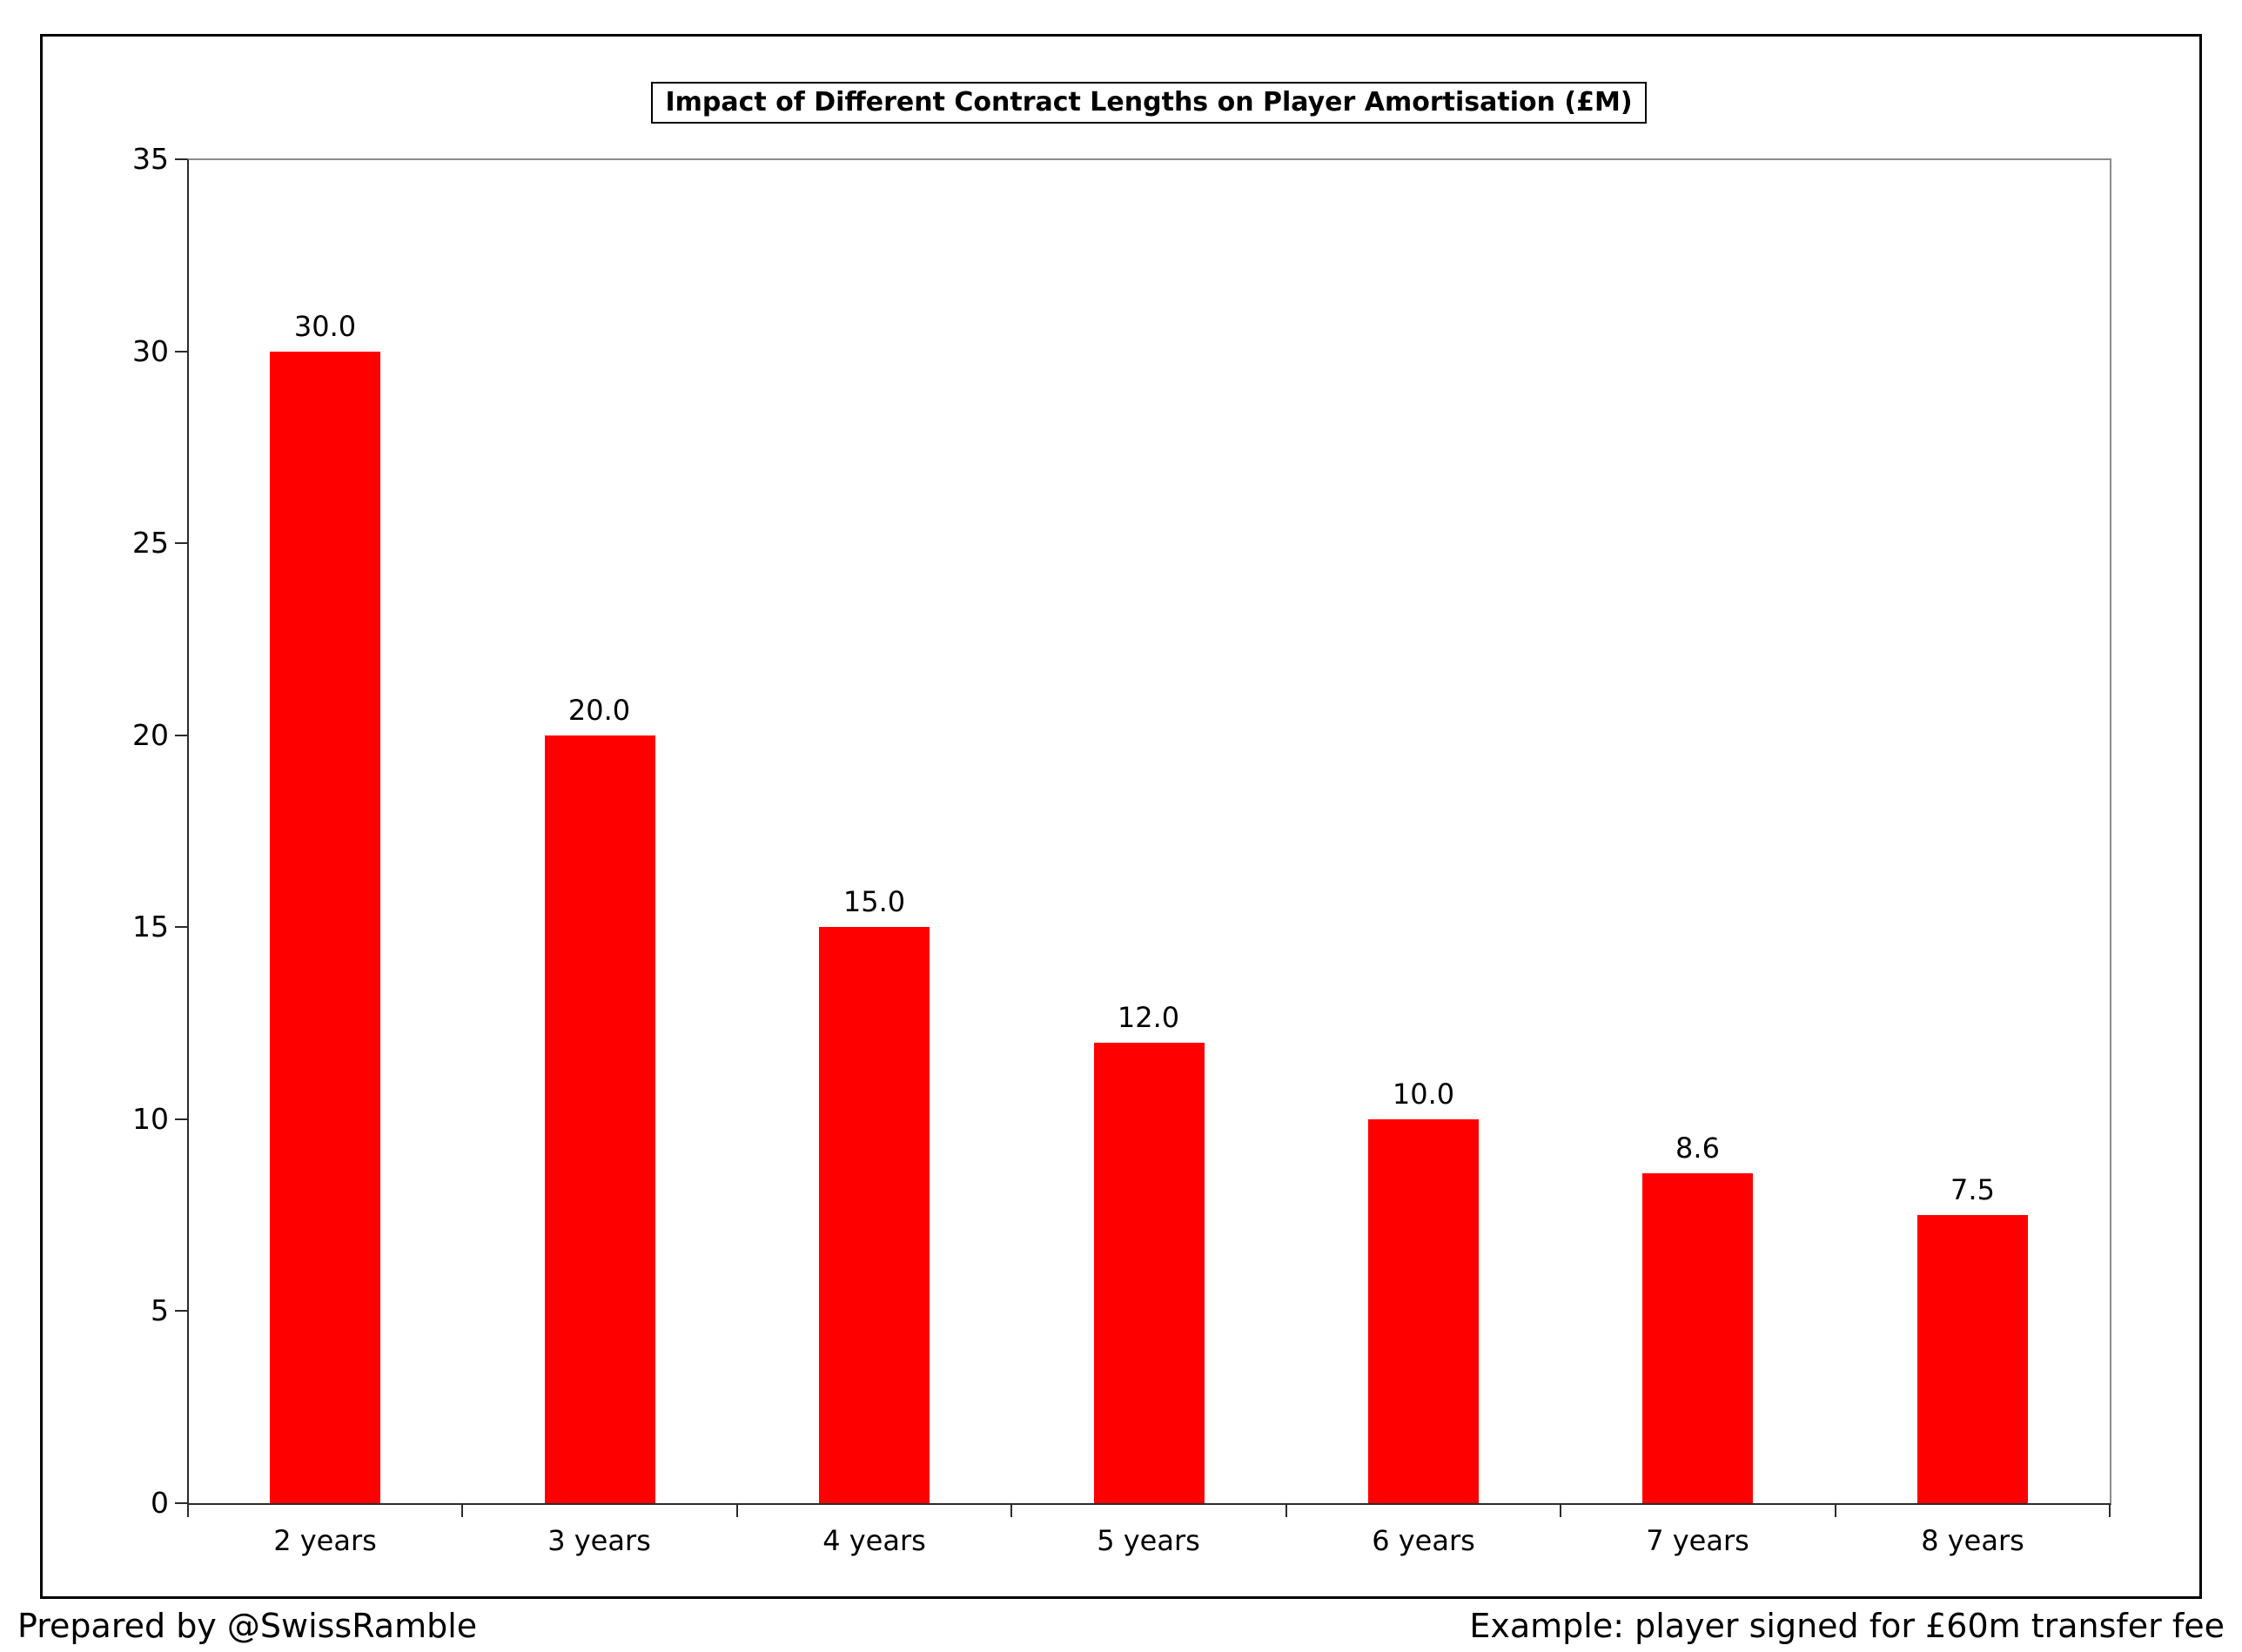  Describe the element at coordinates (325, 327) in the screenshot. I see `bar-value-label: 30.0` at that location.